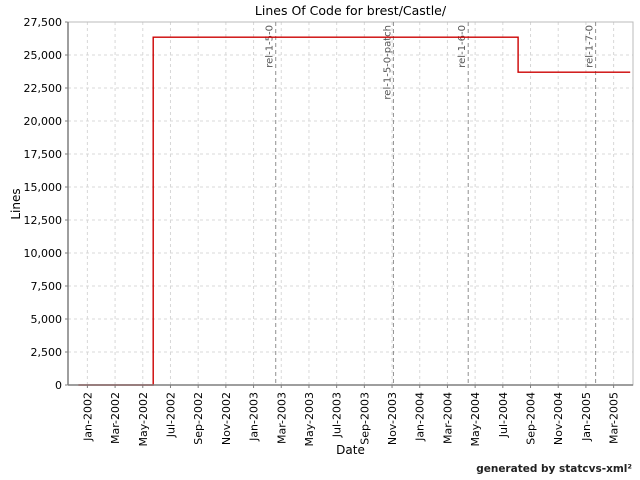  I want to click on y-tick-label: 5,000, so click(47, 319).